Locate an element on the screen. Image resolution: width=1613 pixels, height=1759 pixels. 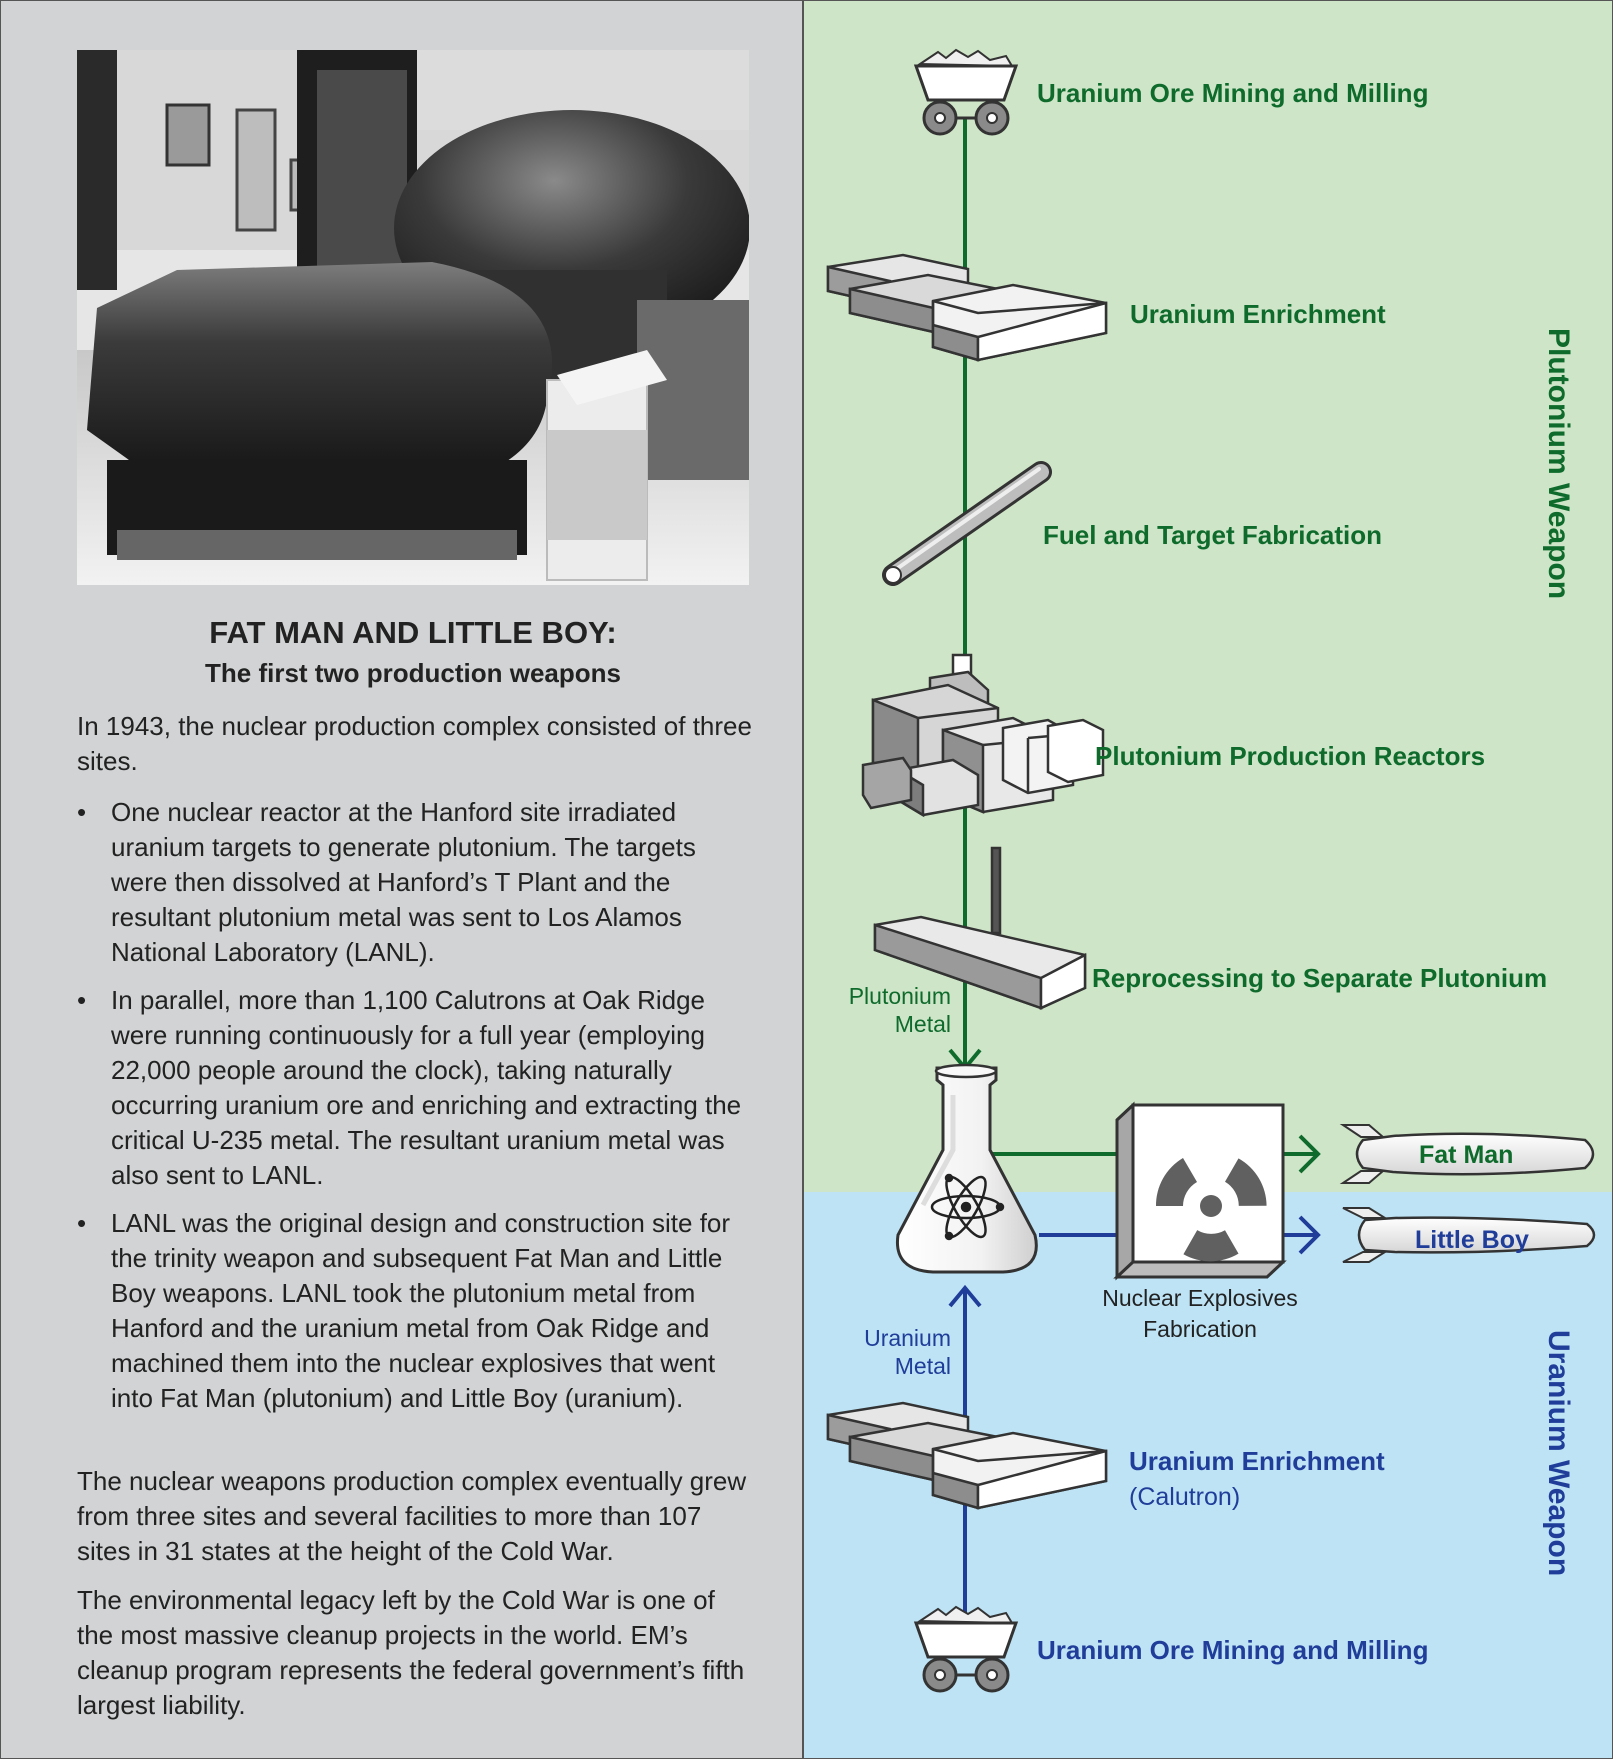
fat-man-bomb-icon is located at coordinates (1467, 1154).